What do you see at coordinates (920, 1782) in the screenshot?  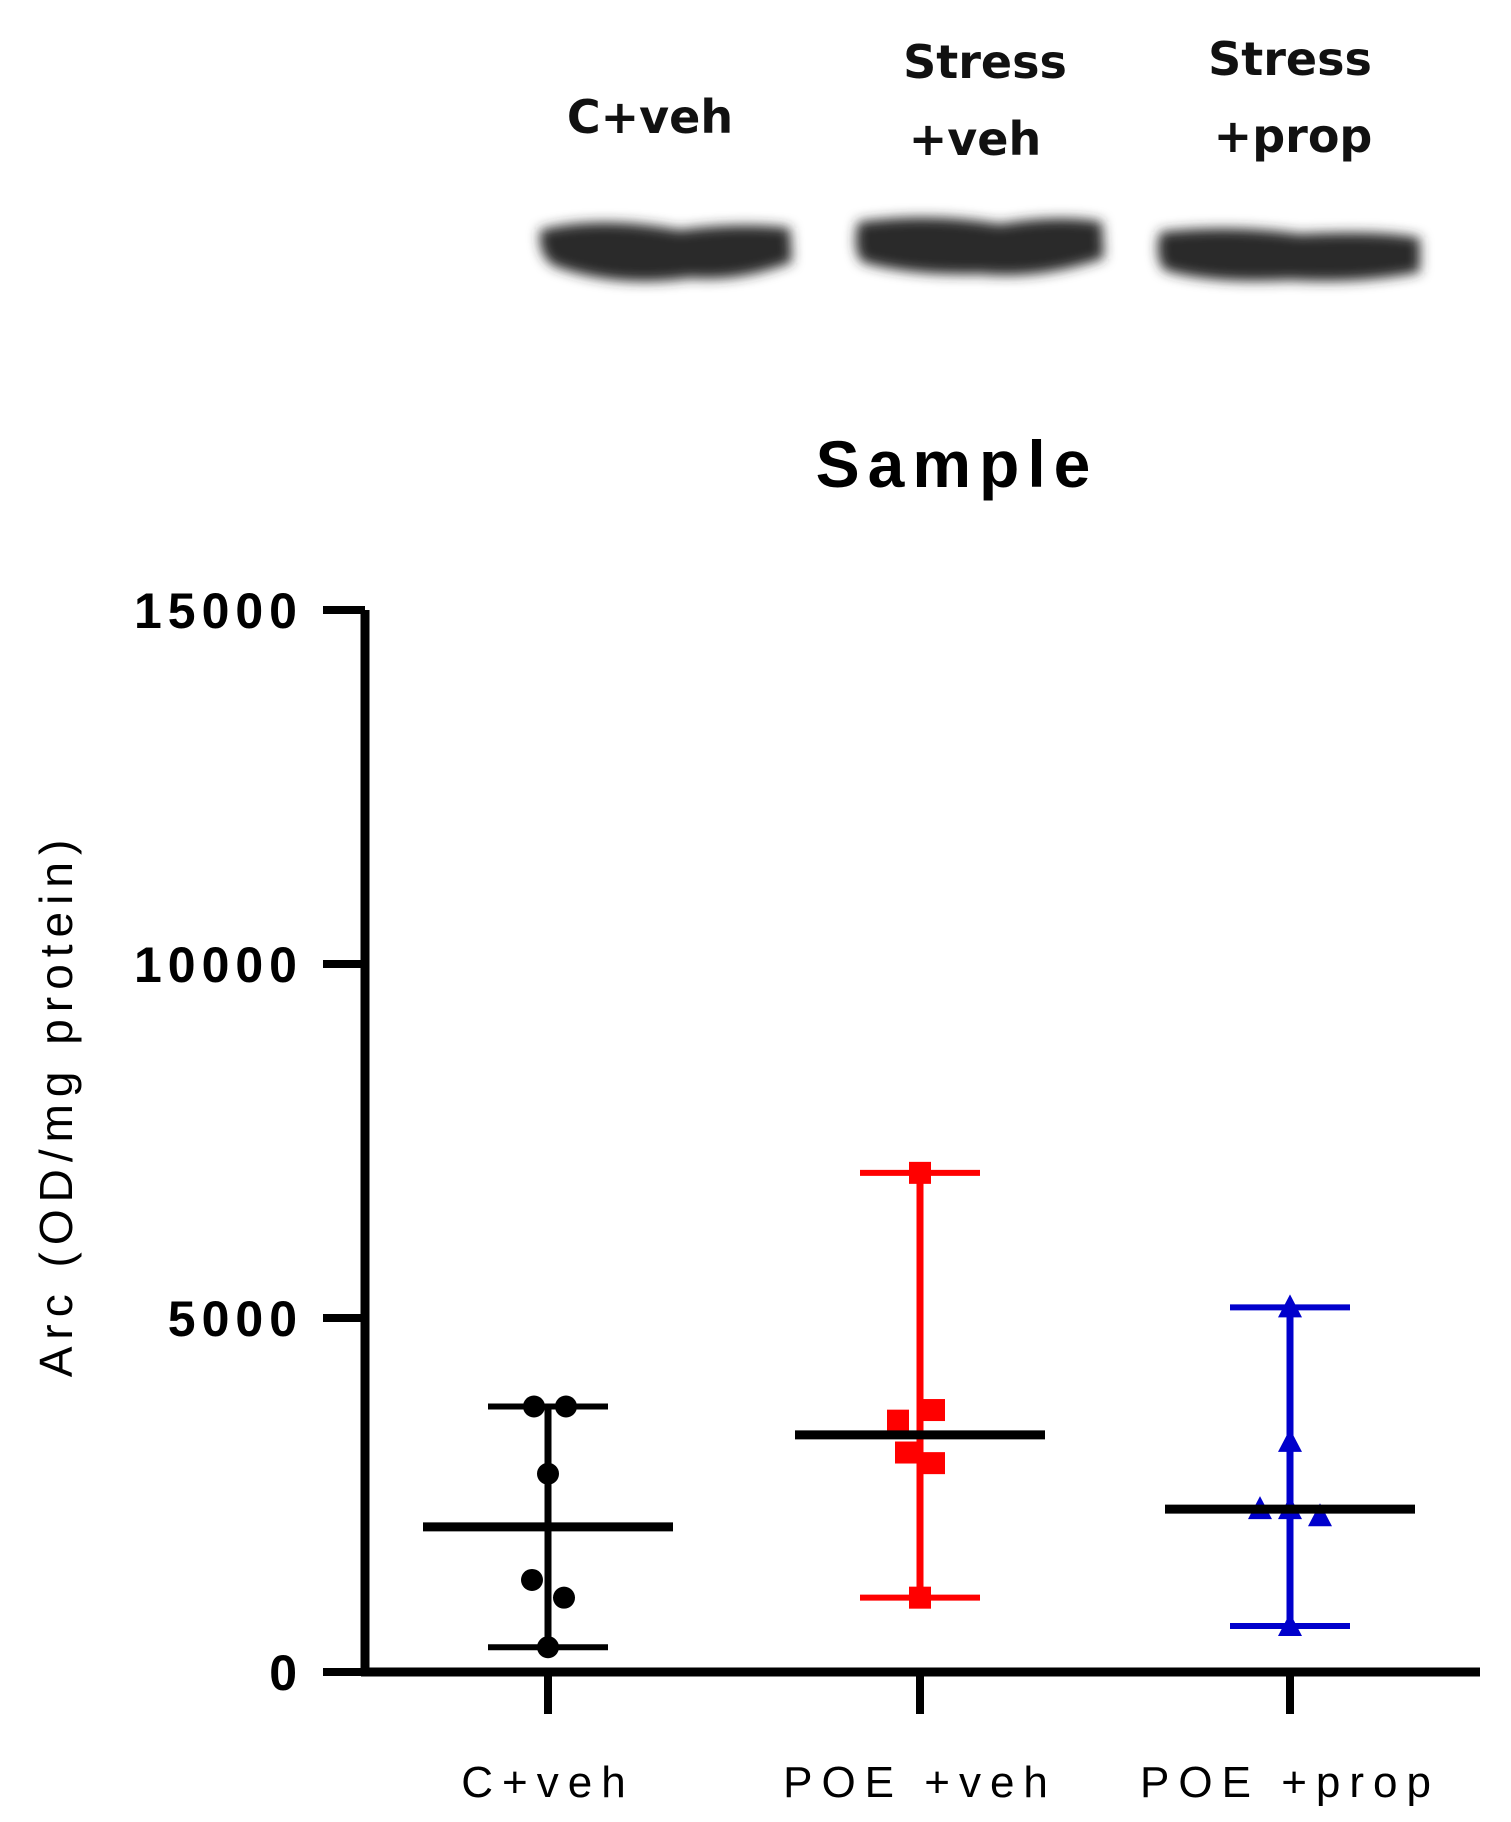 I see `x-tick-label-2: POE +veh` at bounding box center [920, 1782].